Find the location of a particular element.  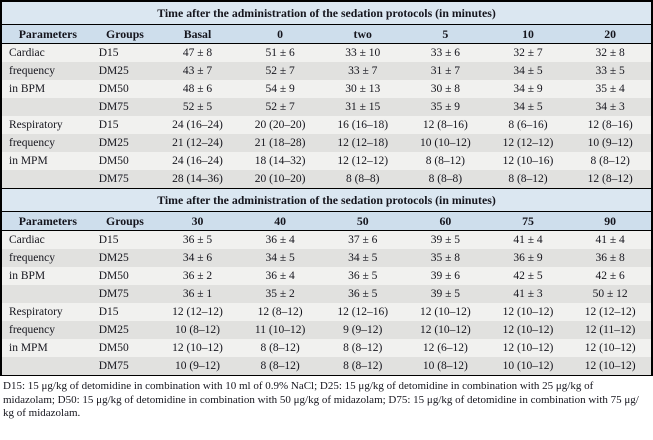

value-cell: 43 ± 7 is located at coordinates (197, 71).